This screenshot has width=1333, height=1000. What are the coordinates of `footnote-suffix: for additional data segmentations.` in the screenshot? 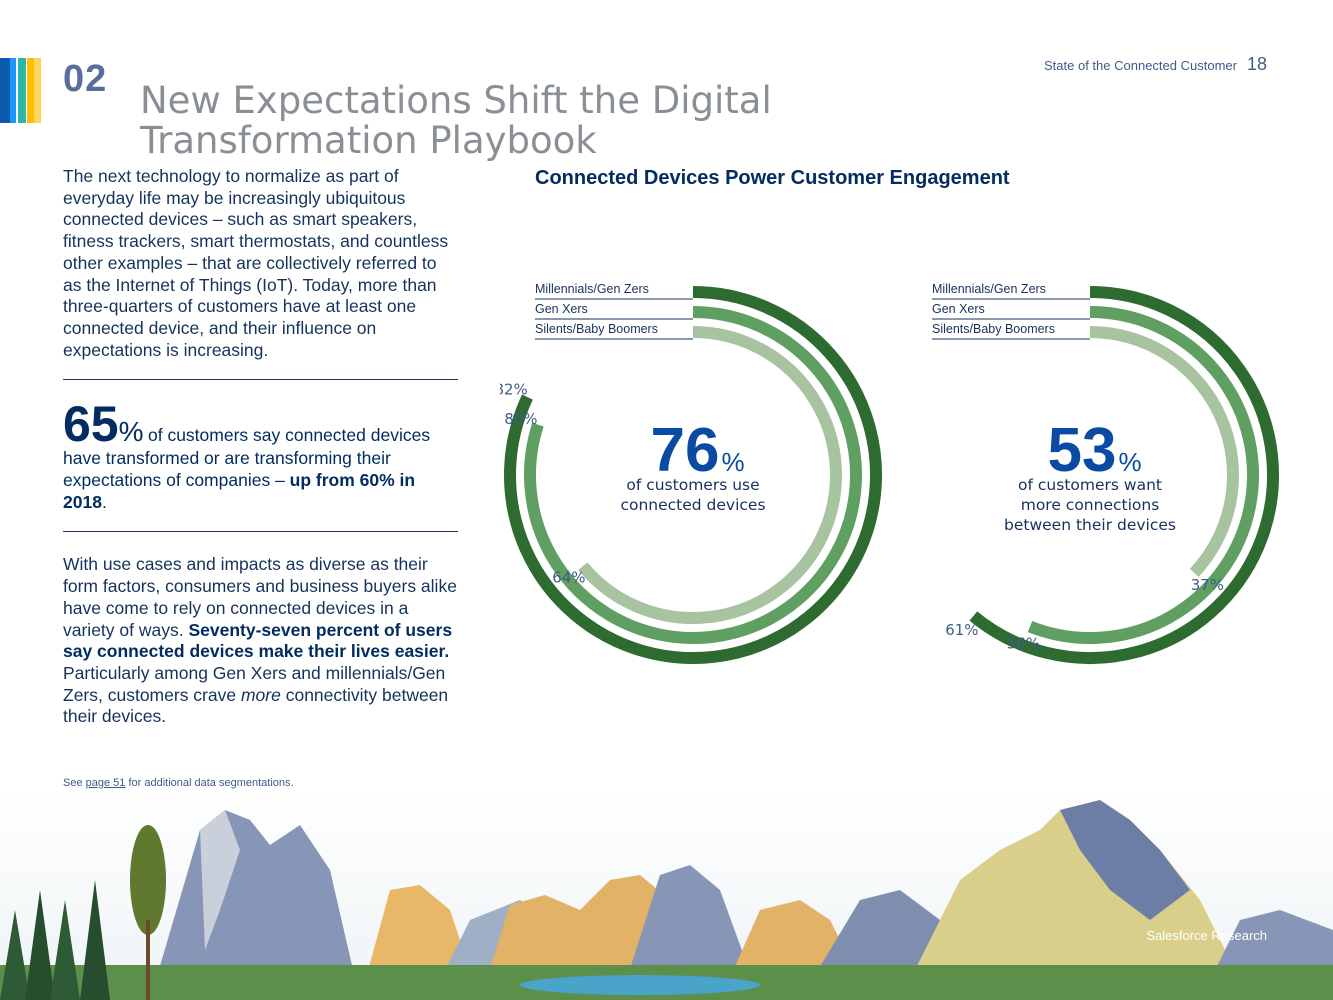 It's located at (209, 783).